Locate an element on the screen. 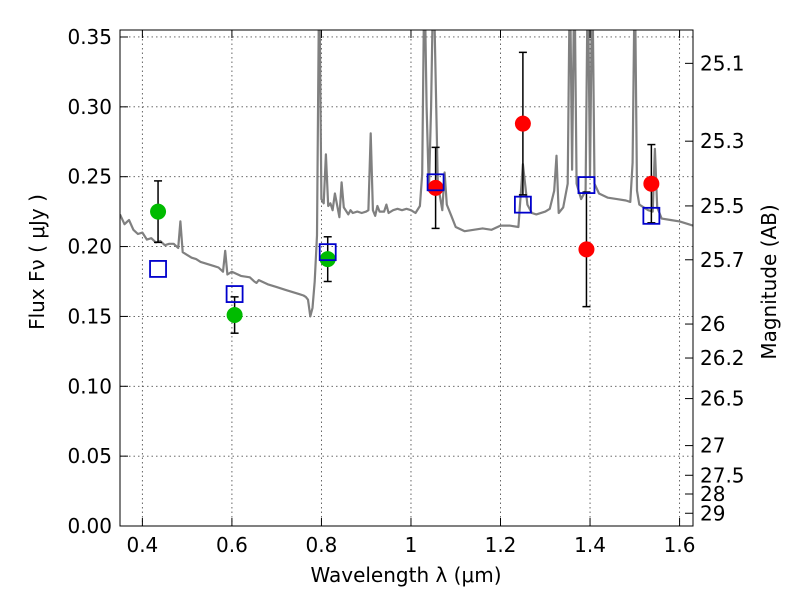 This screenshot has width=800, height=600. right-tick-label: 28 is located at coordinates (712, 494).